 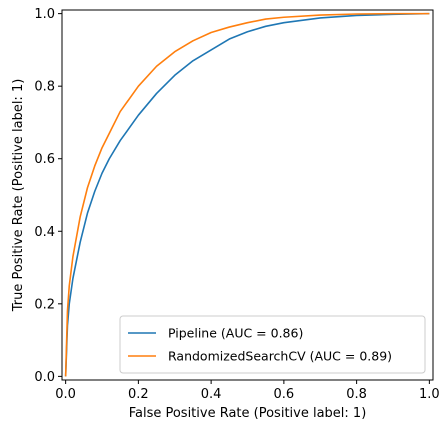 I want to click on legend-label-pipeline: Pipeline (AUC = 0.86), so click(x=235, y=333).